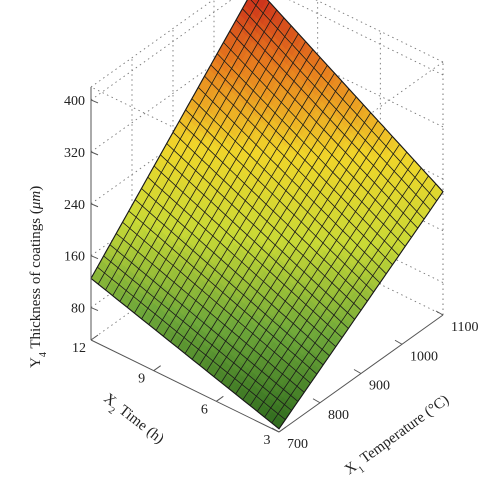 This screenshot has height=500, width=499. Describe the element at coordinates (79, 348) in the screenshot. I see `y-tick-label: 12` at that location.